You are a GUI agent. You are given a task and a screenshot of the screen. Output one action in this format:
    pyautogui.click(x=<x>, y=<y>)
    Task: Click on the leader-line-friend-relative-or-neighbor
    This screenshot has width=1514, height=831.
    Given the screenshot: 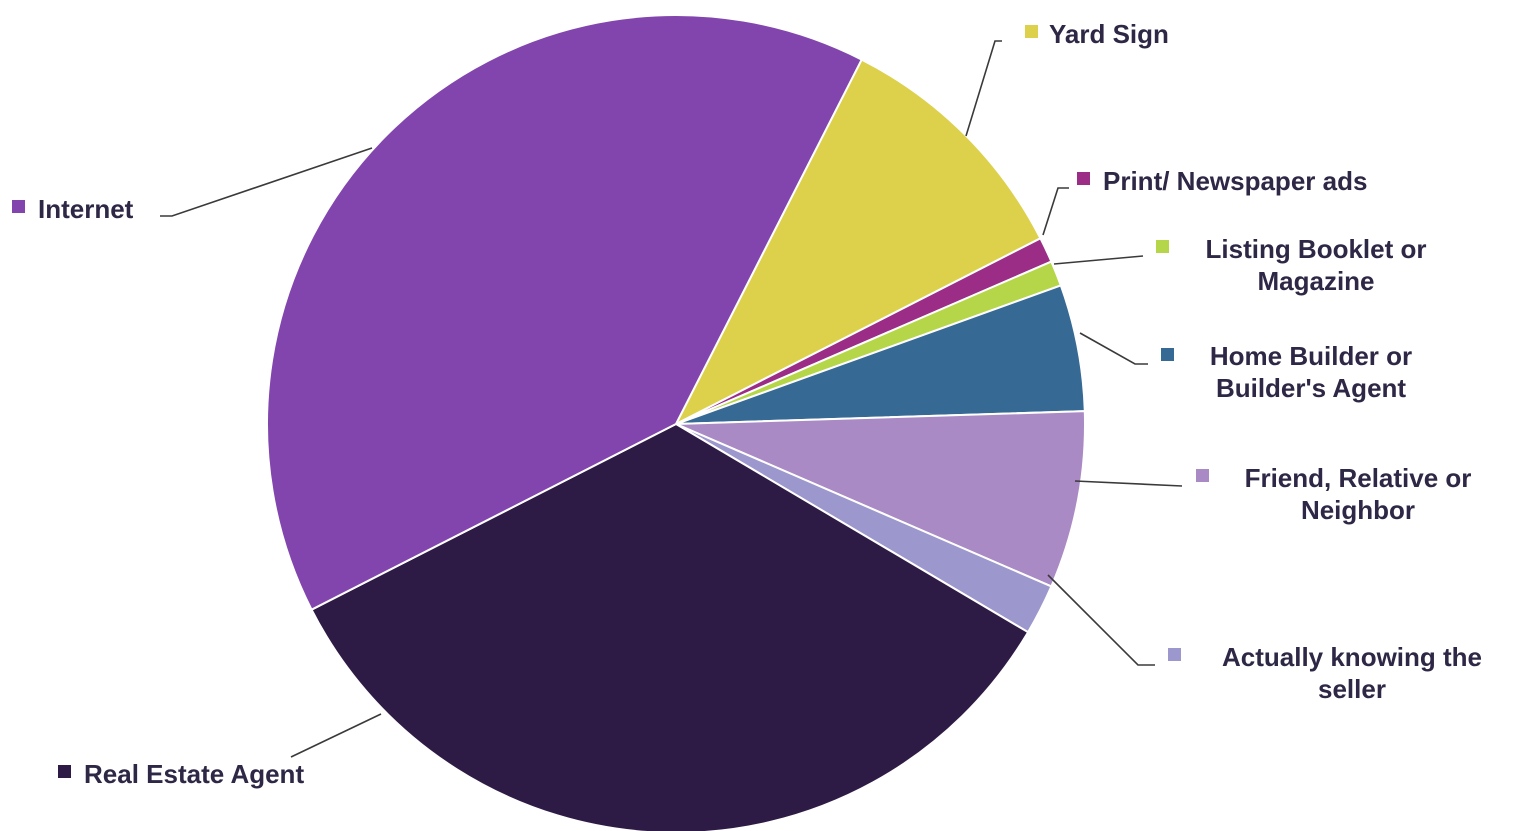 What is the action you would take?
    pyautogui.click(x=1128, y=483)
    